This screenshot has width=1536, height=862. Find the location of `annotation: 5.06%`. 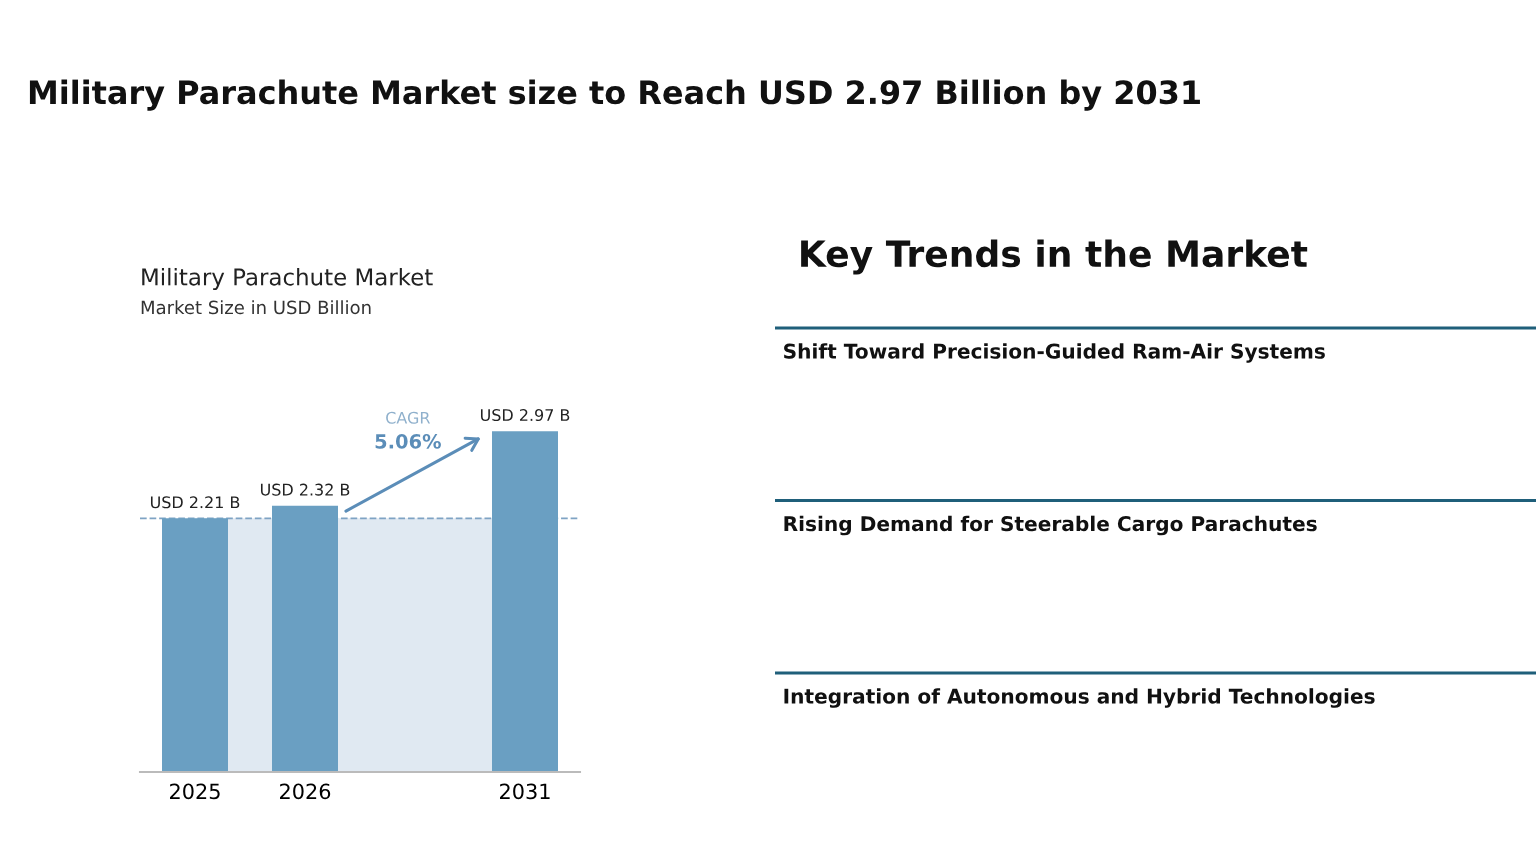

annotation: 5.06% is located at coordinates (408, 441).